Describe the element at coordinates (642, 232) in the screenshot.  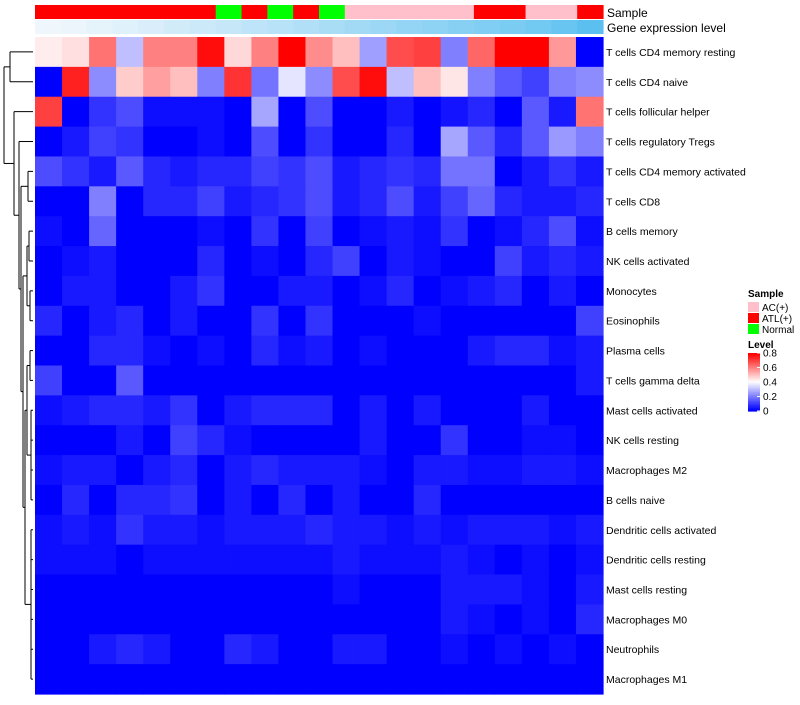
I see `row-label: B cells memory` at that location.